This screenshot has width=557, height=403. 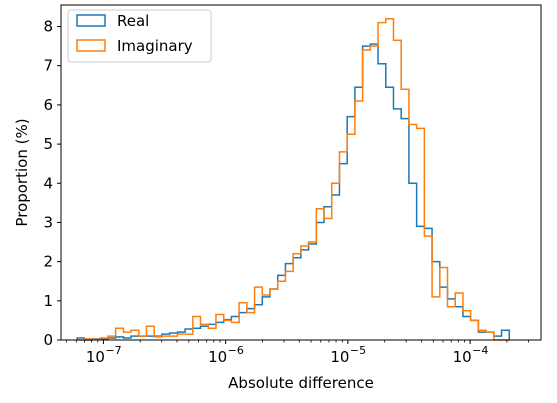 I want to click on x-tick-exponent: −5, so click(x=358, y=350).